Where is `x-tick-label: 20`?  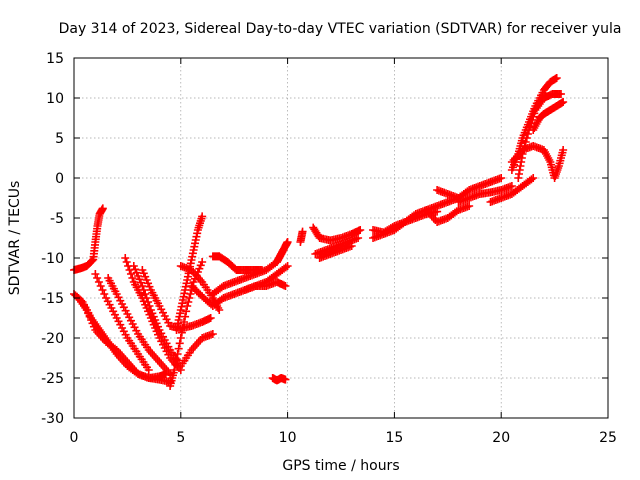 x-tick-label: 20 is located at coordinates (501, 438).